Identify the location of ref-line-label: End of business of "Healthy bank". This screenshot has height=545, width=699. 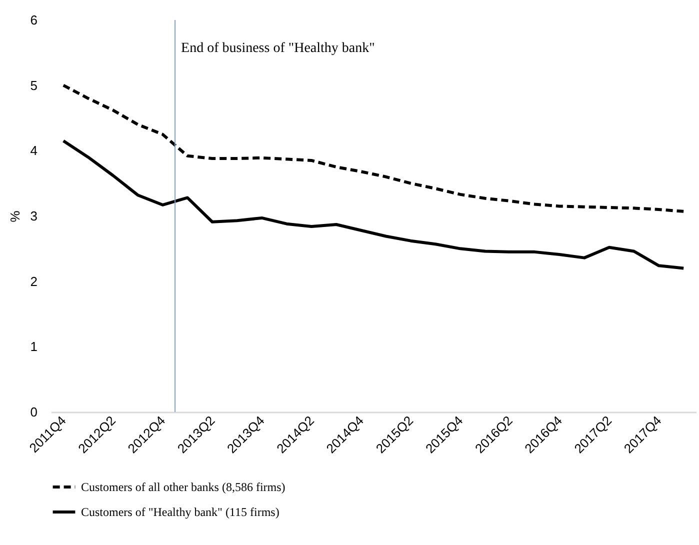
(278, 48).